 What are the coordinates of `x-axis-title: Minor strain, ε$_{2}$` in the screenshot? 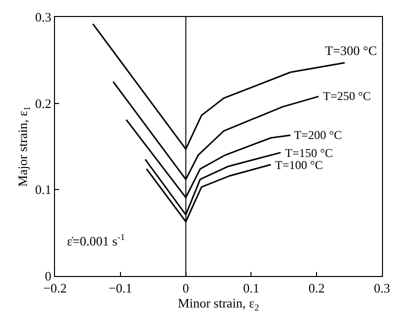 It's located at (219, 304).